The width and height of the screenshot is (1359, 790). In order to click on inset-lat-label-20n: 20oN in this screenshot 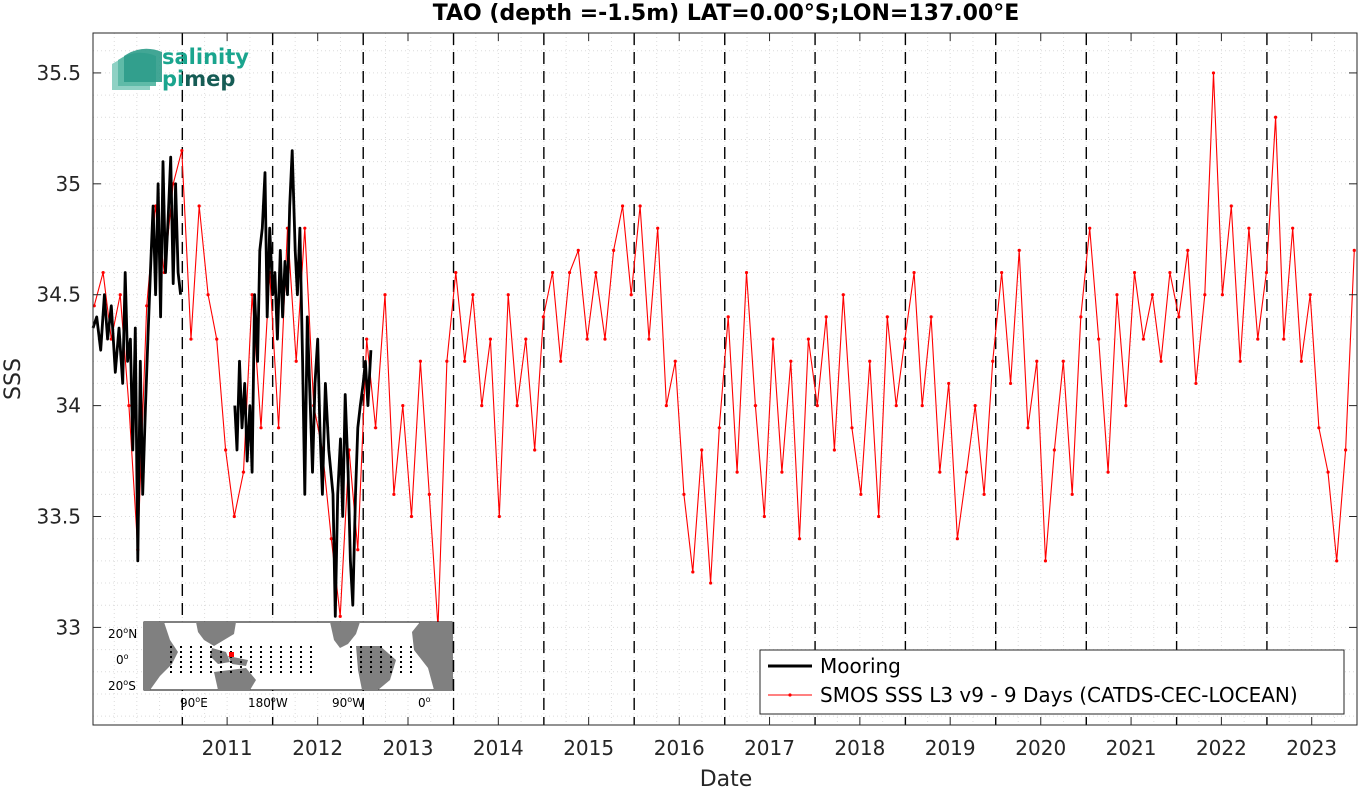, I will do `click(122, 633)`.